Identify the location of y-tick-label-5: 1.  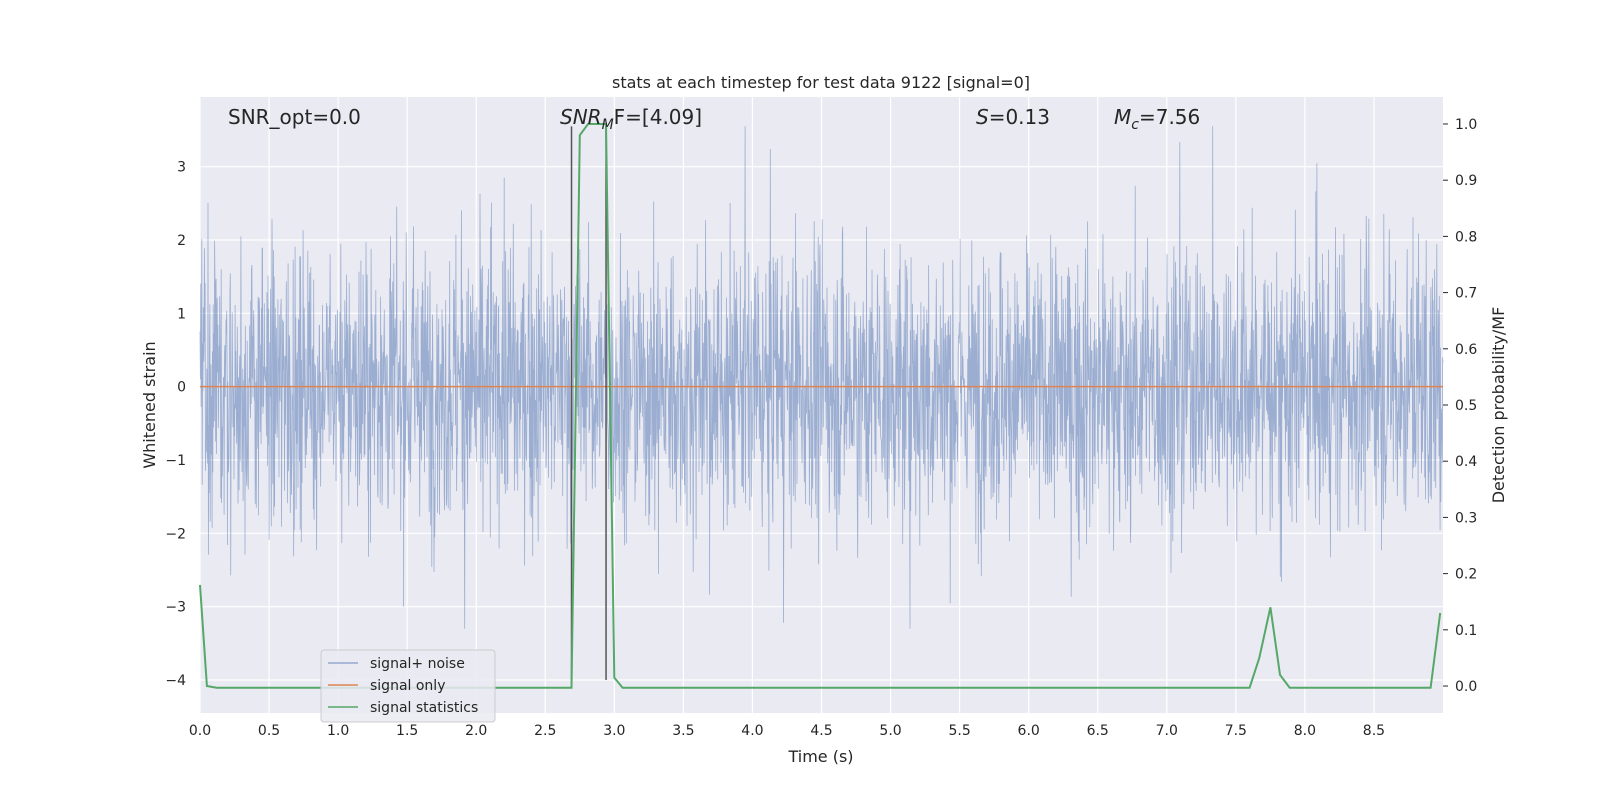
(181, 314).